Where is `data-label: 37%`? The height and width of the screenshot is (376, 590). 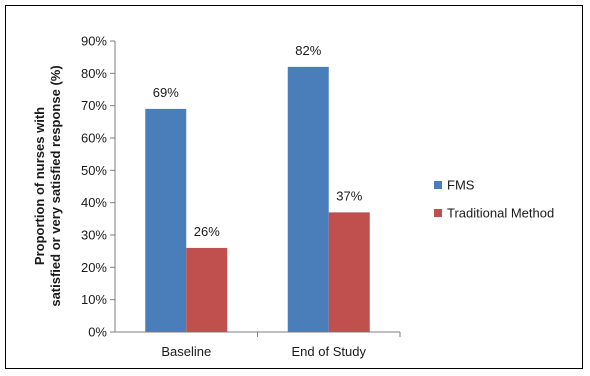
data-label: 37% is located at coordinates (349, 195).